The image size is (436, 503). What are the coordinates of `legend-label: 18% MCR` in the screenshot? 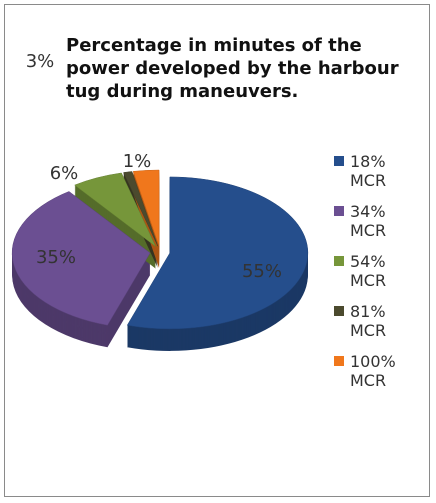 It's located at (368, 171).